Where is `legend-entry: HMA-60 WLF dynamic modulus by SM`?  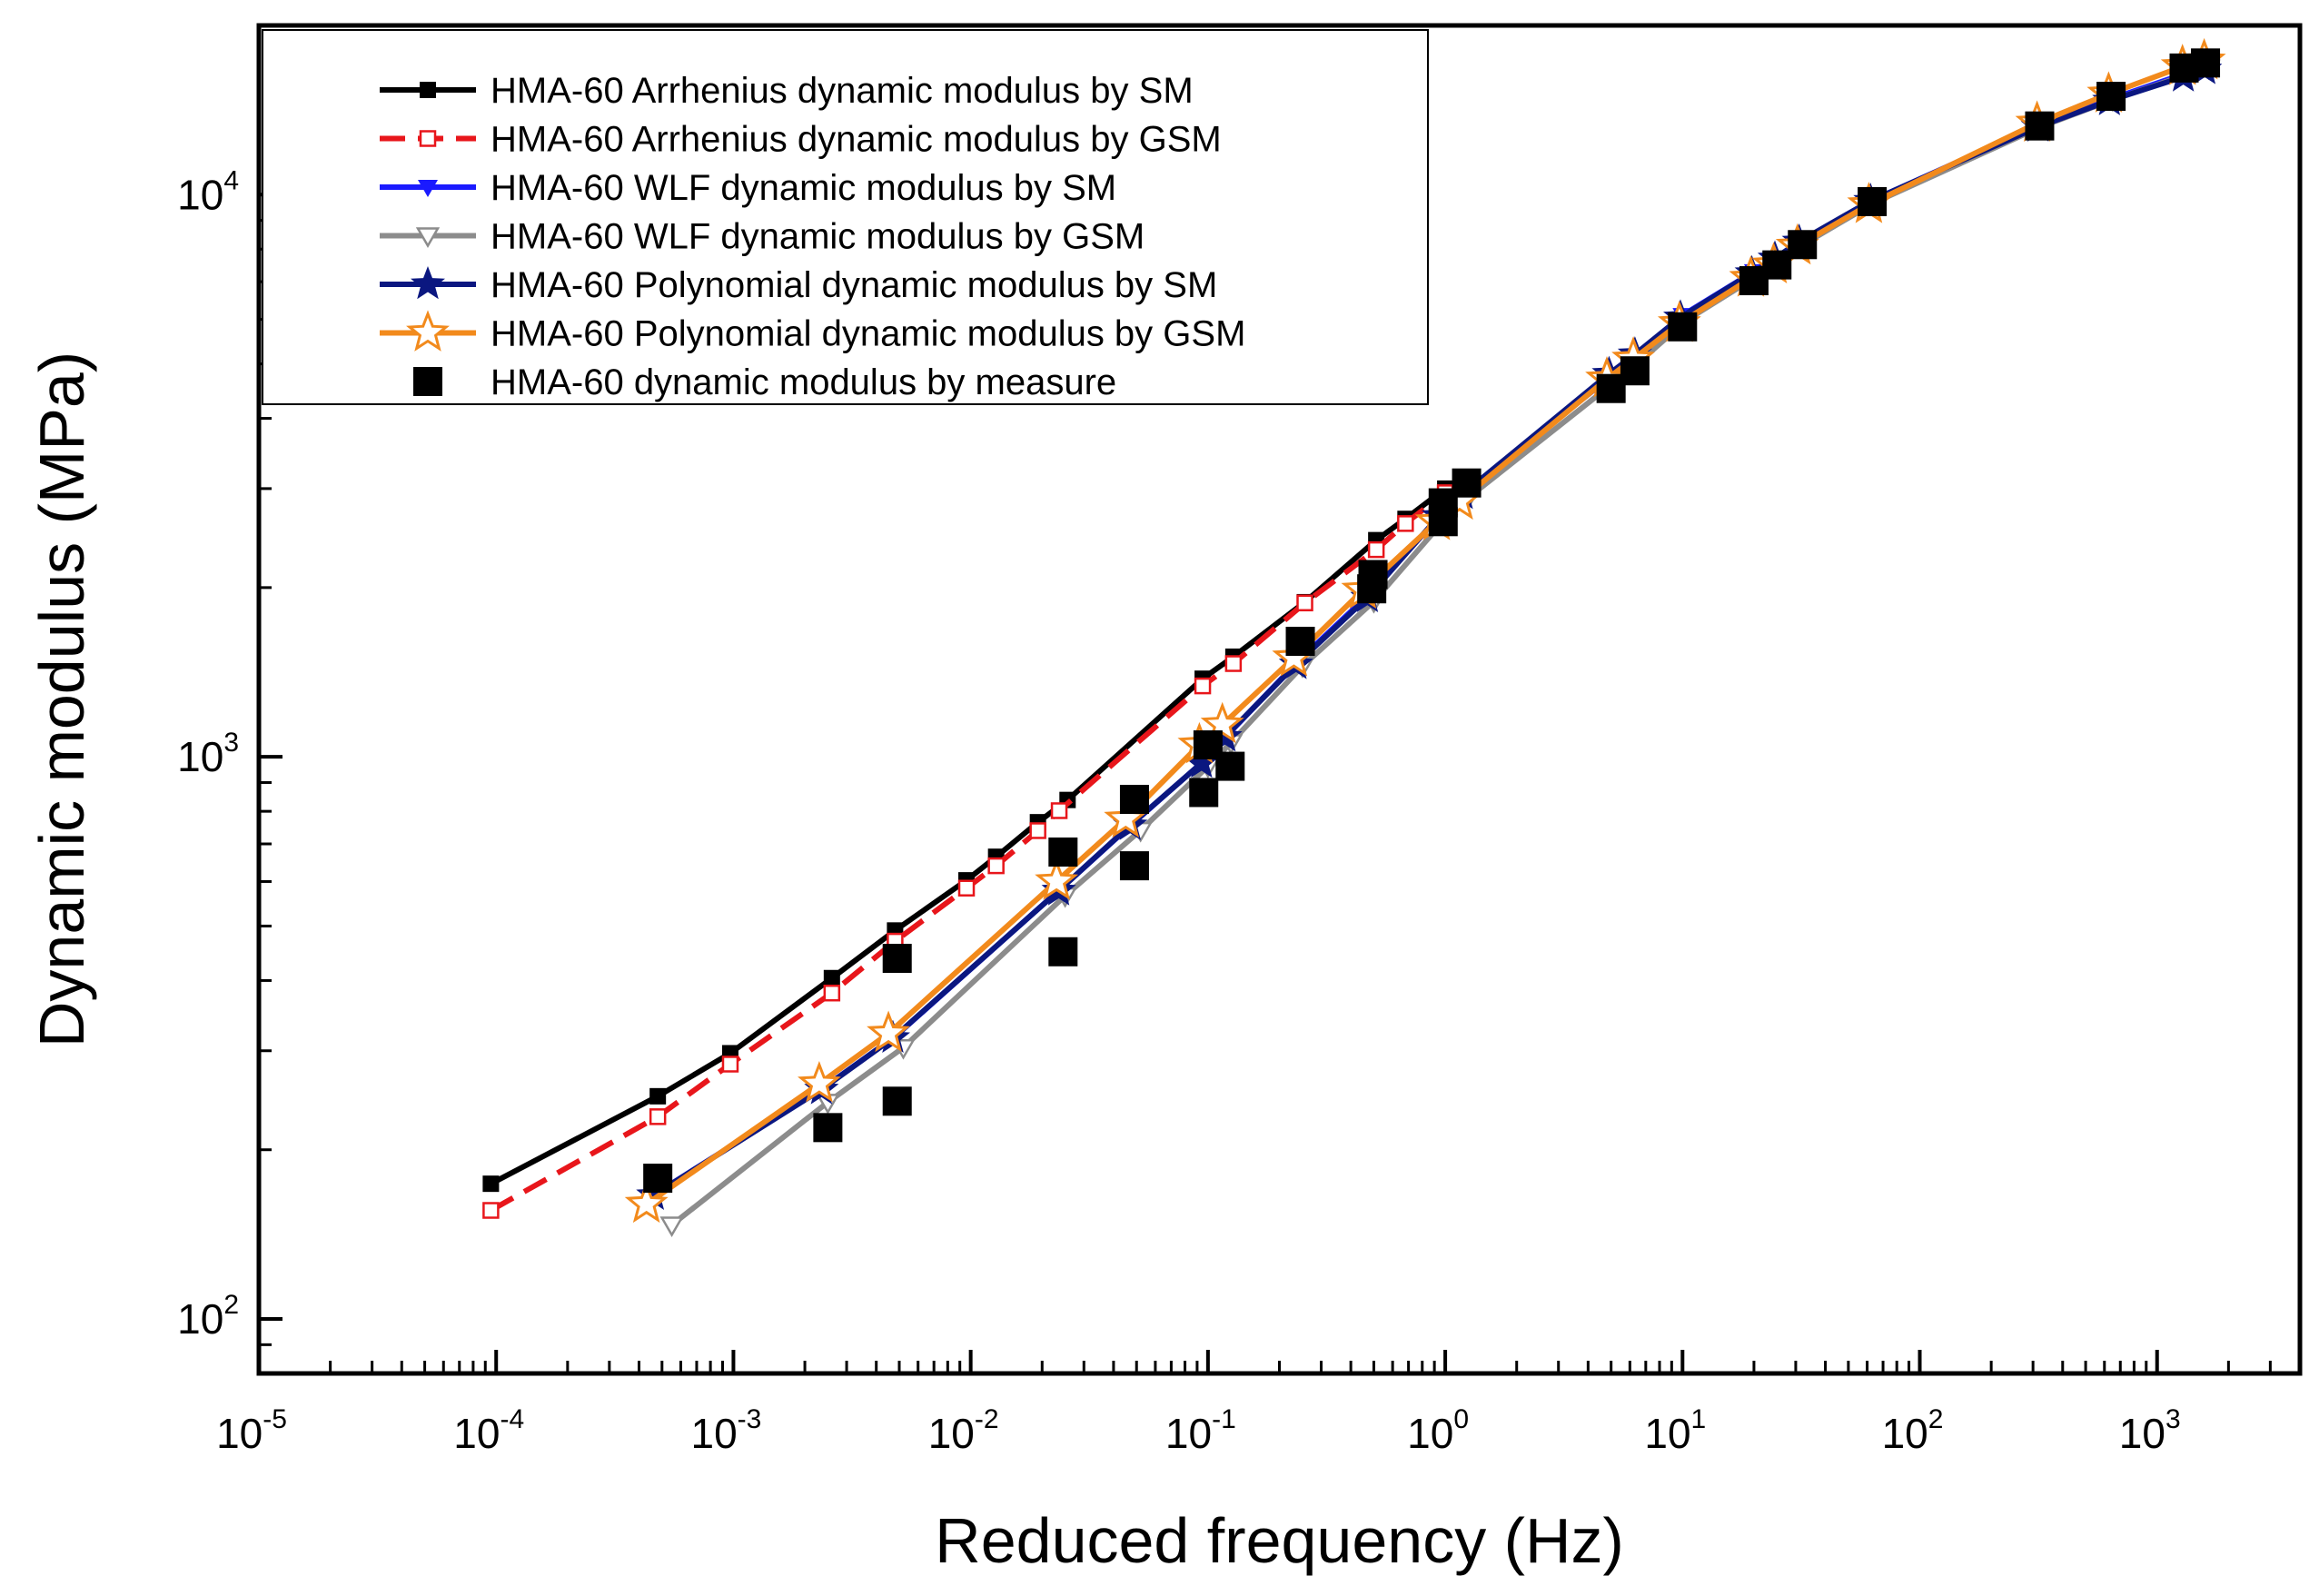 legend-entry: HMA-60 WLF dynamic modulus by SM is located at coordinates (748, 188).